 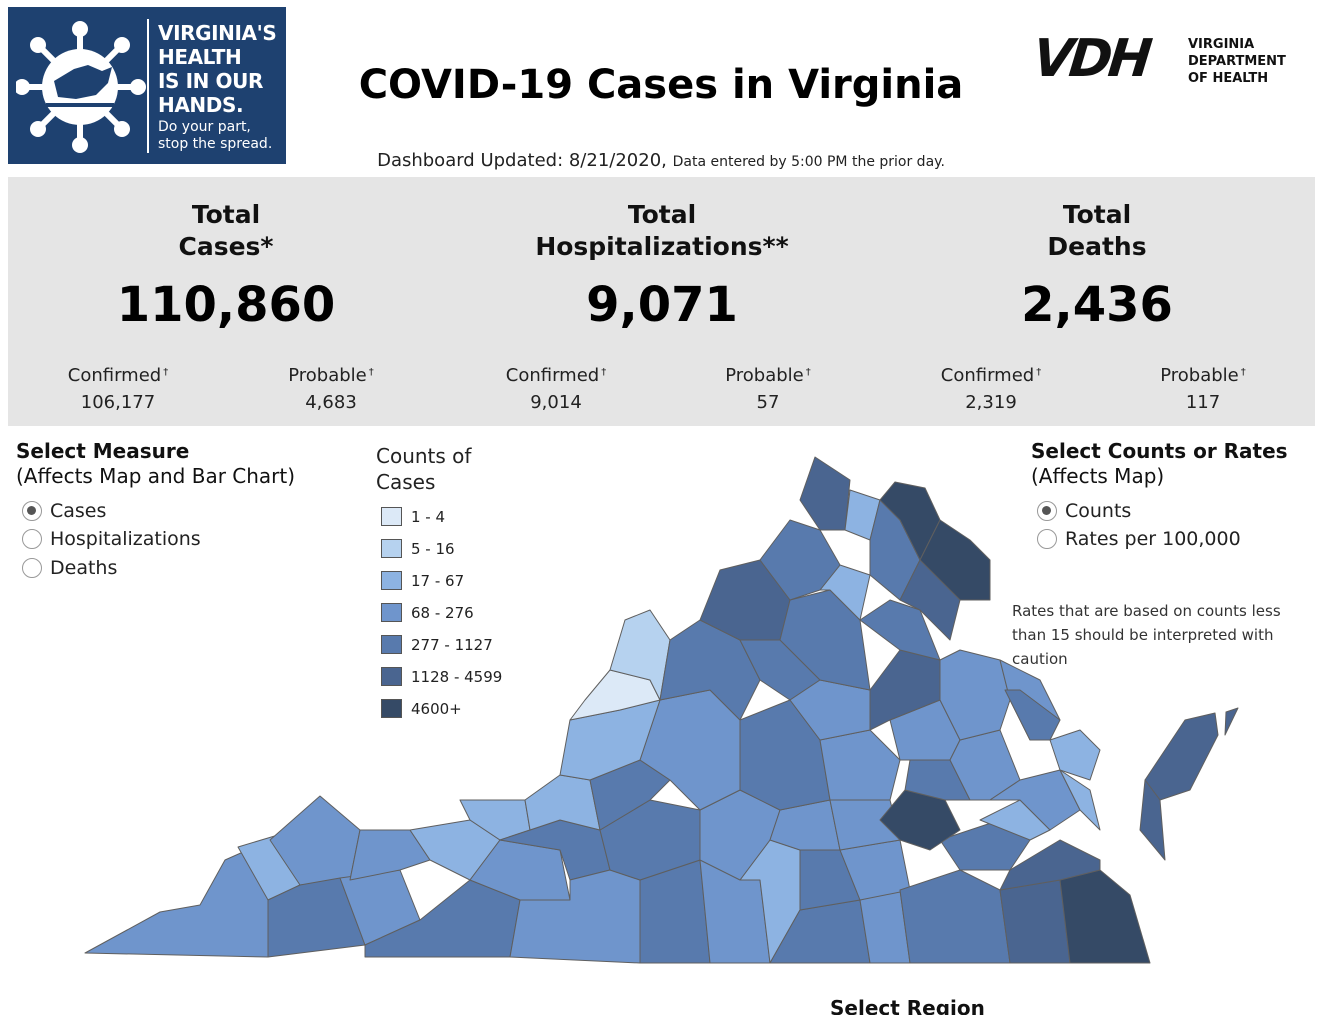 I want to click on radio-deaths: Deaths, so click(x=69, y=568).